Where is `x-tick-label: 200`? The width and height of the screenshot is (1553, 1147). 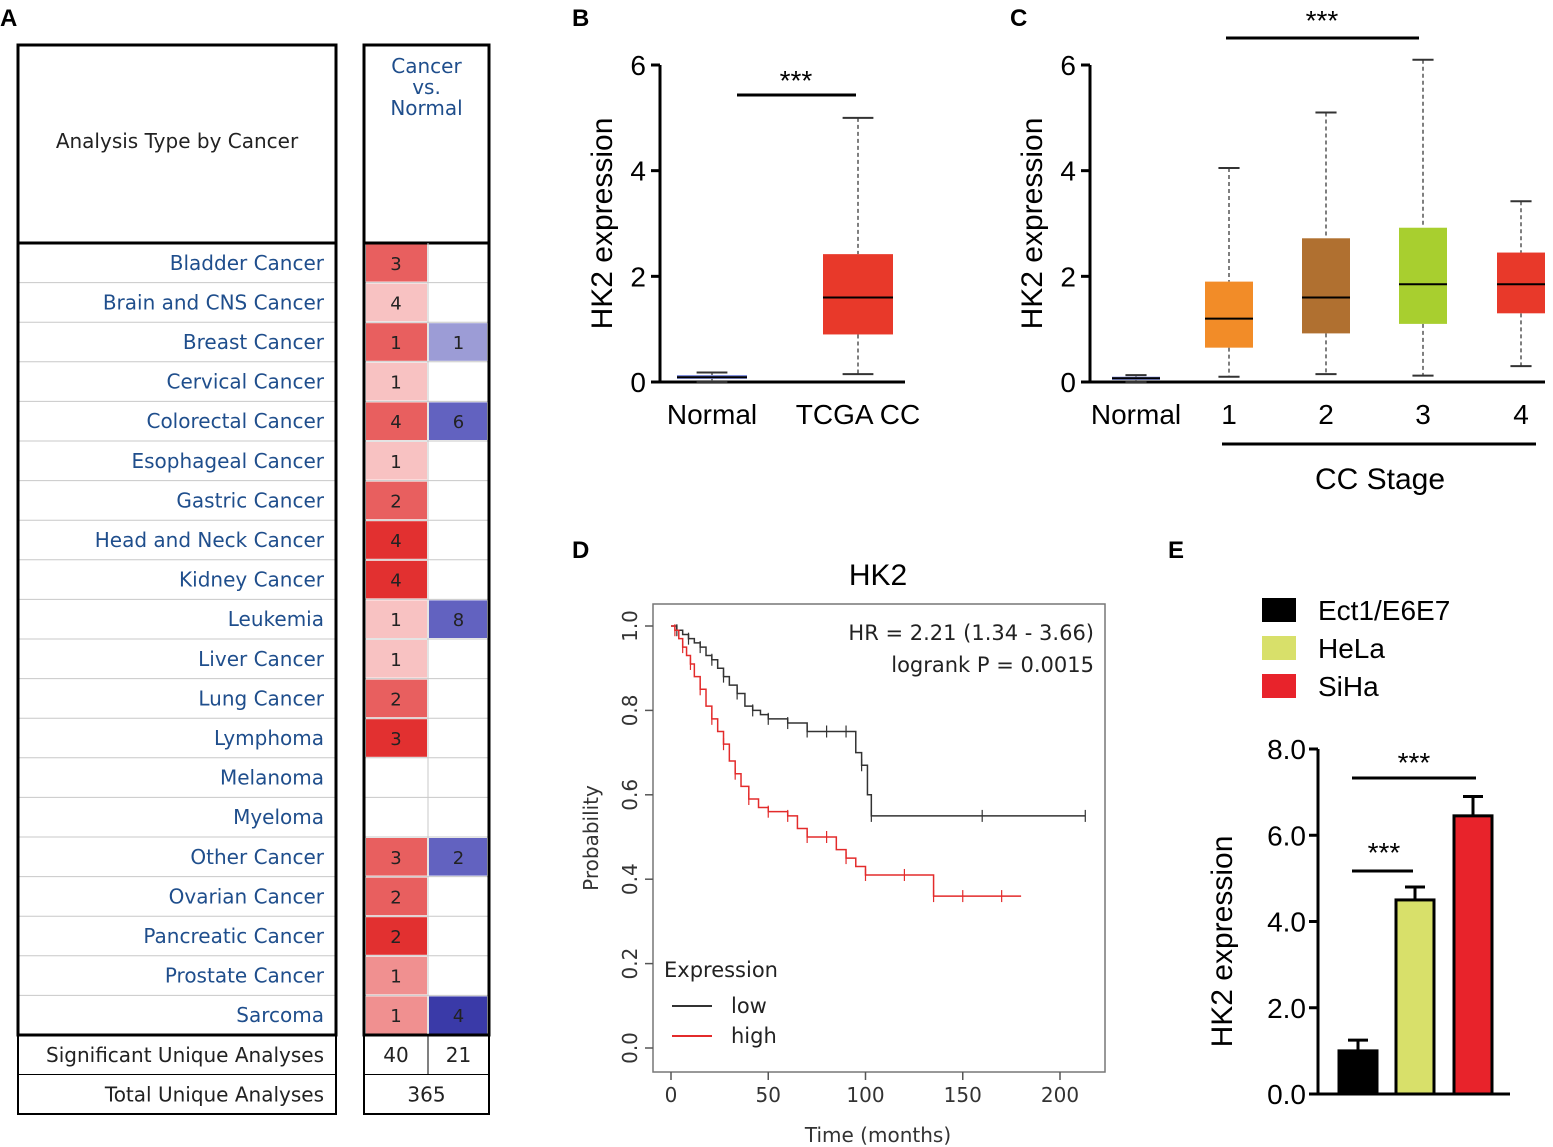
x-tick-label: 200 is located at coordinates (1060, 1095).